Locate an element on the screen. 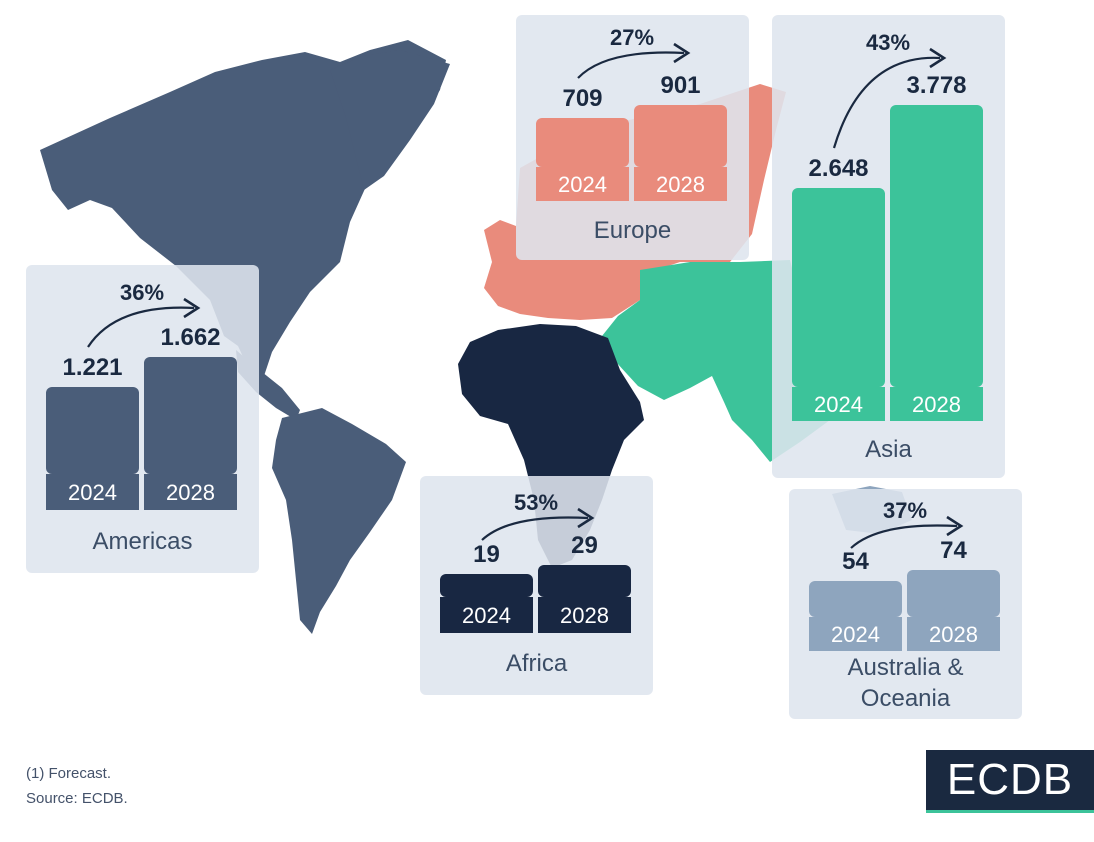  australia-oceania-value-label-2028: 74 is located at coordinates (953, 550).